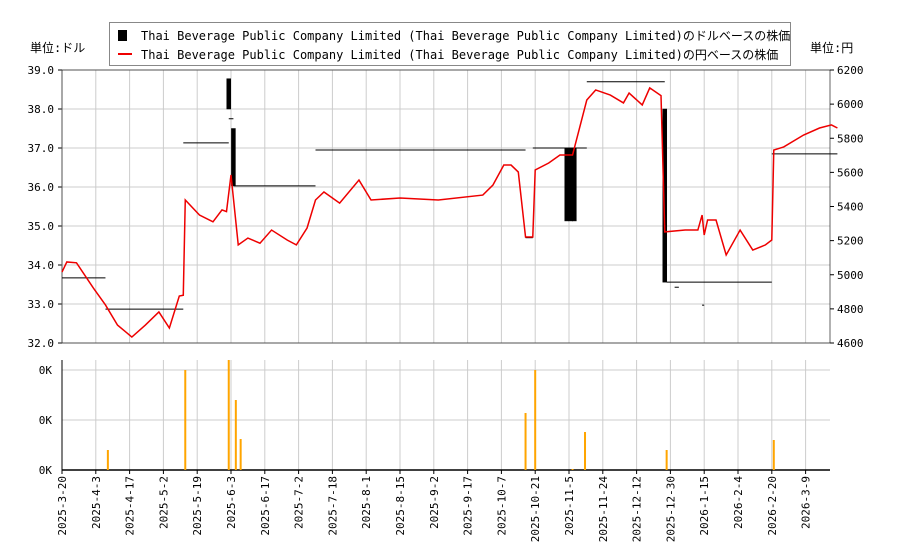 The height and width of the screenshot is (550, 900). Describe the element at coordinates (163, 502) in the screenshot. I see `x-tick-label: 2025-5-2` at that location.